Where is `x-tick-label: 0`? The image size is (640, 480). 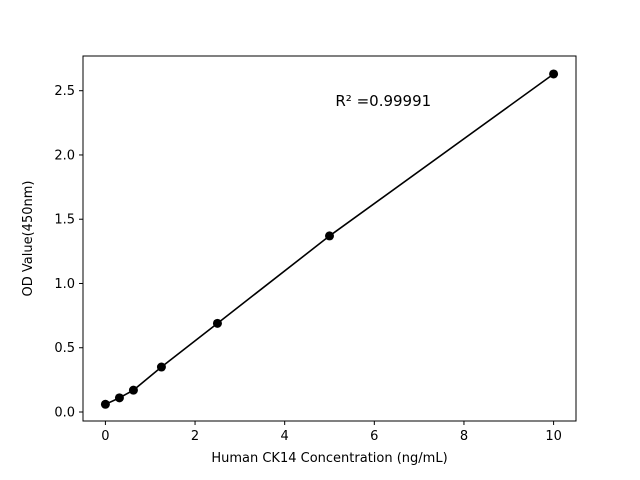 x-tick-label: 0 is located at coordinates (105, 436).